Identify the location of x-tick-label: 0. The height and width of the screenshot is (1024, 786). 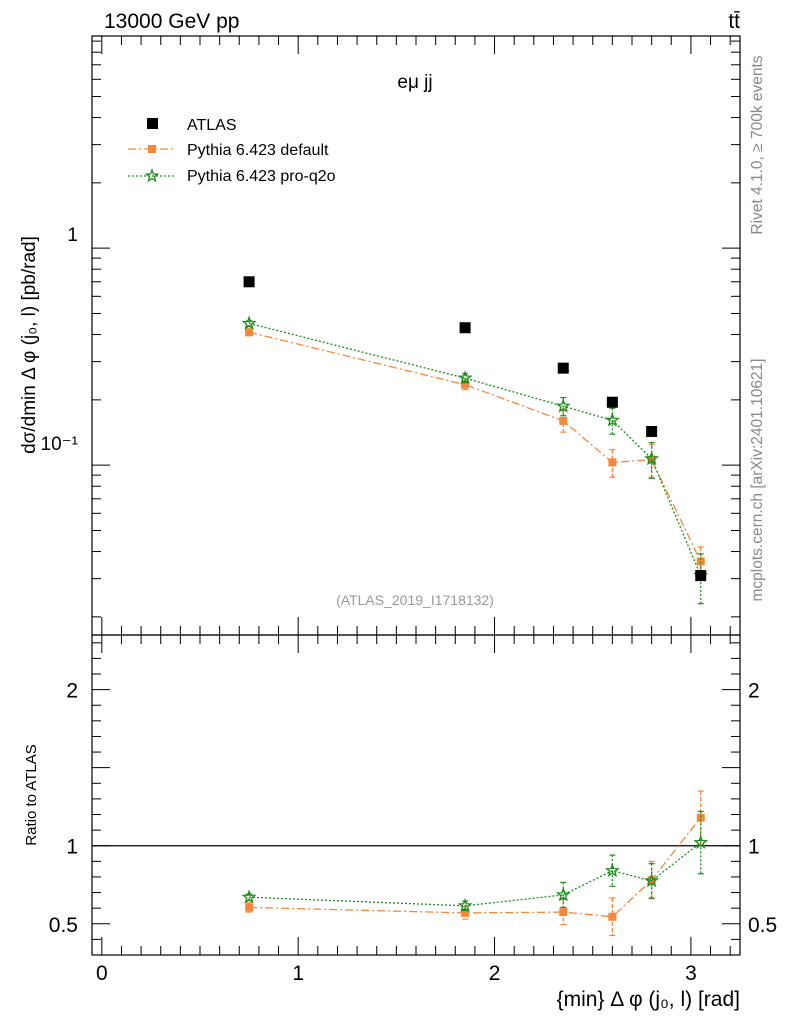
(102, 973).